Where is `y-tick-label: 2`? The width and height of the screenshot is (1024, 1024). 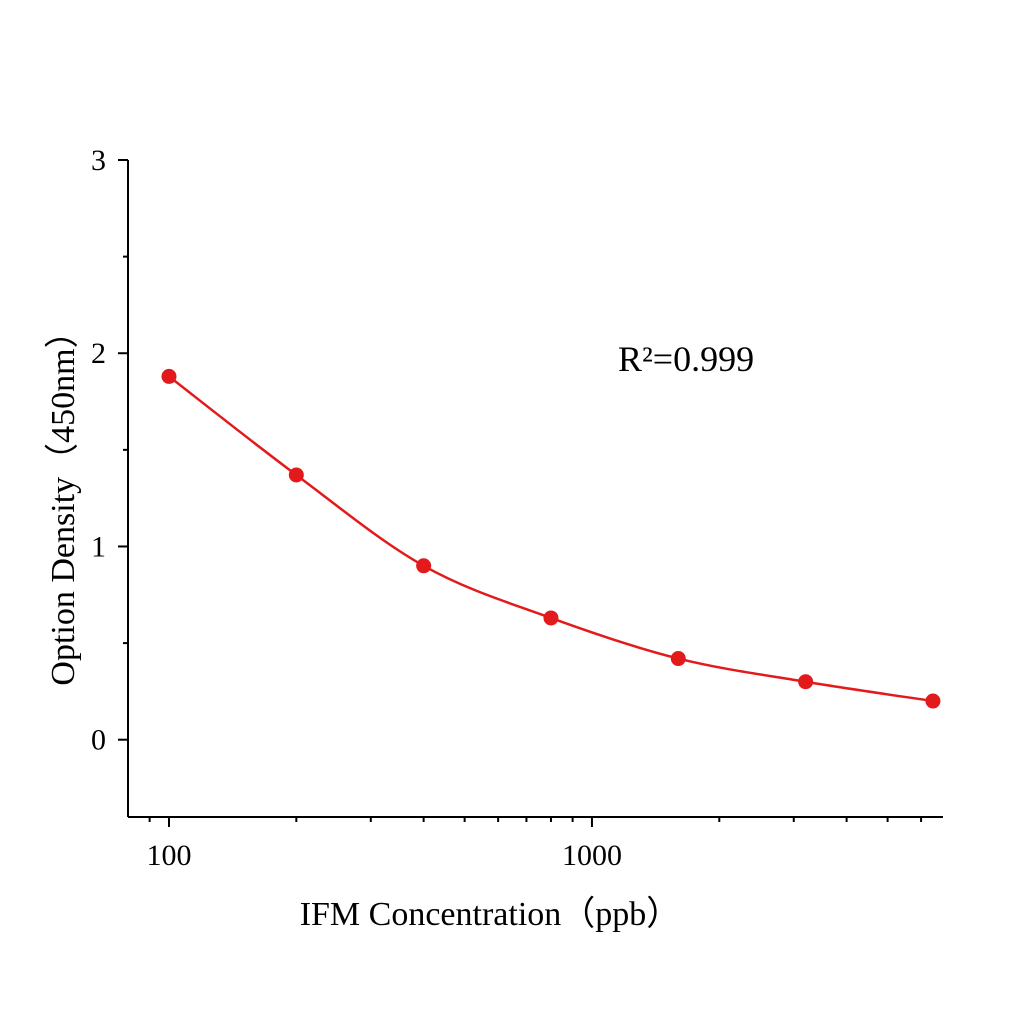 y-tick-label: 2 is located at coordinates (98, 353).